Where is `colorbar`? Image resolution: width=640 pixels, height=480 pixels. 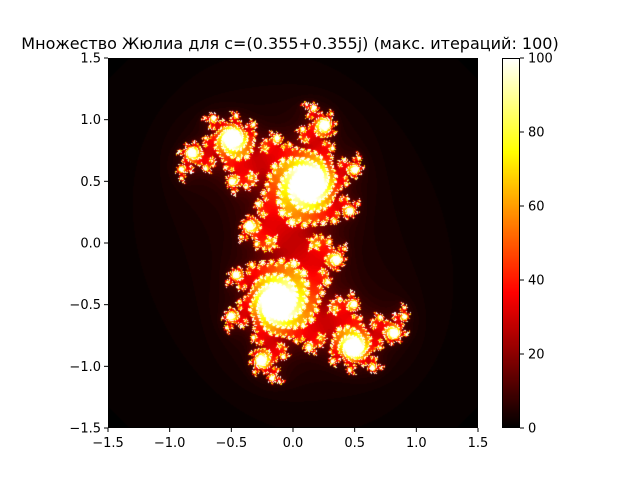 colorbar is located at coordinates (511, 243).